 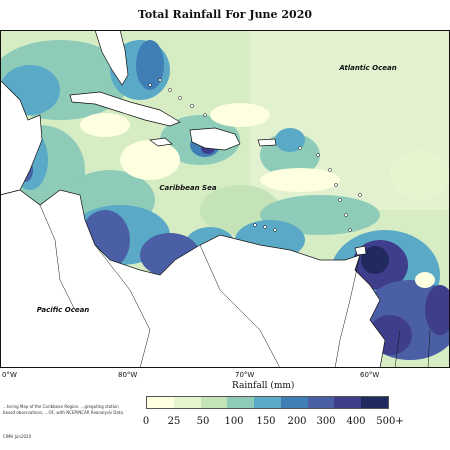 What do you see at coordinates (356, 421) in the screenshot?
I see `colorbar-label: 400` at bounding box center [356, 421].